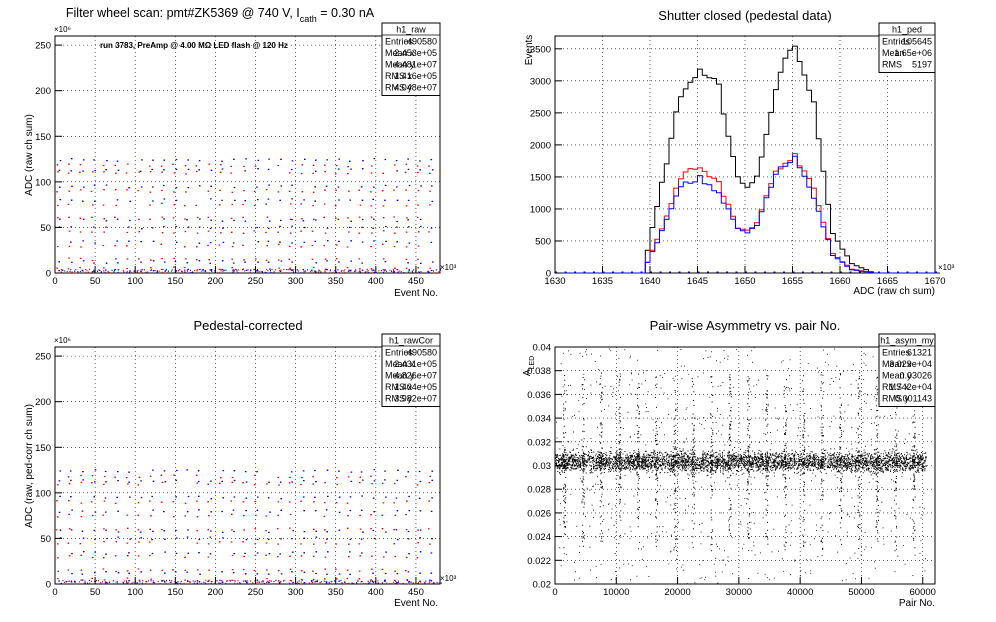  I want to click on panel1-title-tail: = 0.30 nA, so click(346, 13).